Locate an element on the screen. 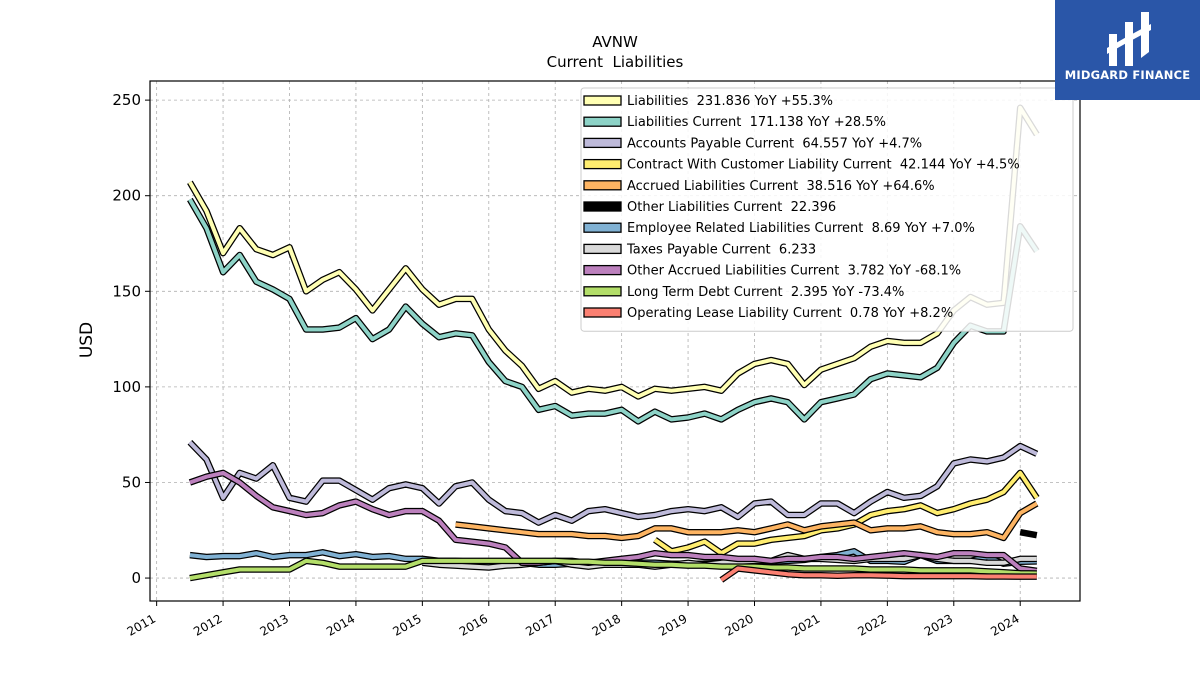 This screenshot has height=675, width=1200. chart-subtitle: Current Liabilities is located at coordinates (615, 62).